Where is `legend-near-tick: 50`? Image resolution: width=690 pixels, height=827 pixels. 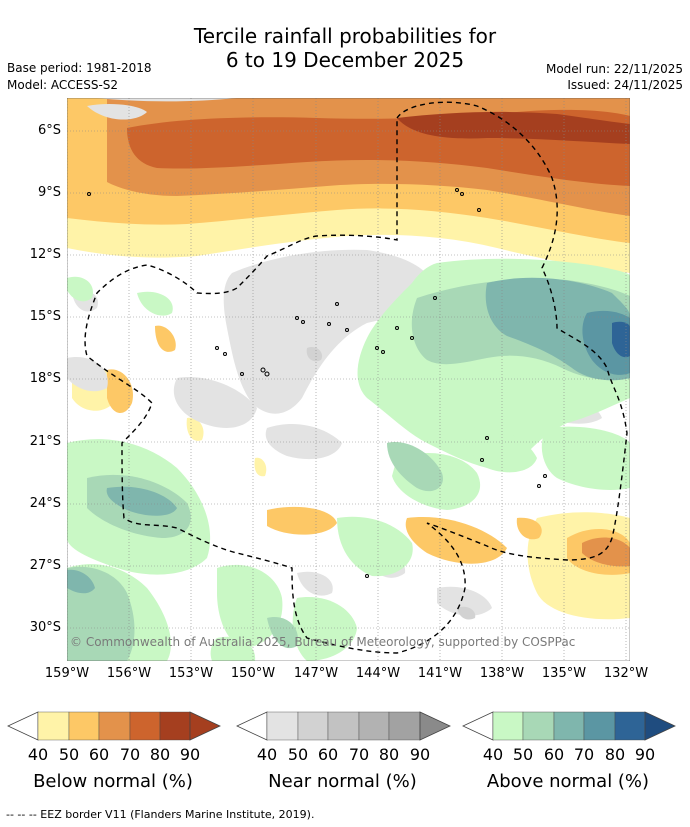 legend-near-tick: 50 is located at coordinates (298, 754).